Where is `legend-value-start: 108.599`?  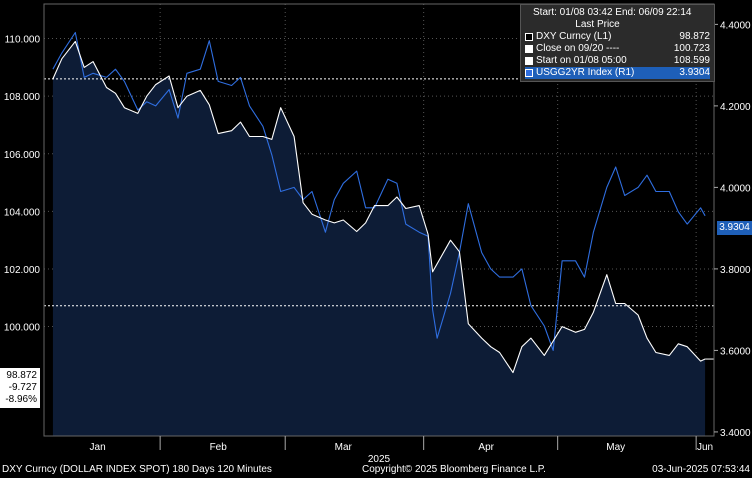 legend-value-start: 108.599 is located at coordinates (691, 60).